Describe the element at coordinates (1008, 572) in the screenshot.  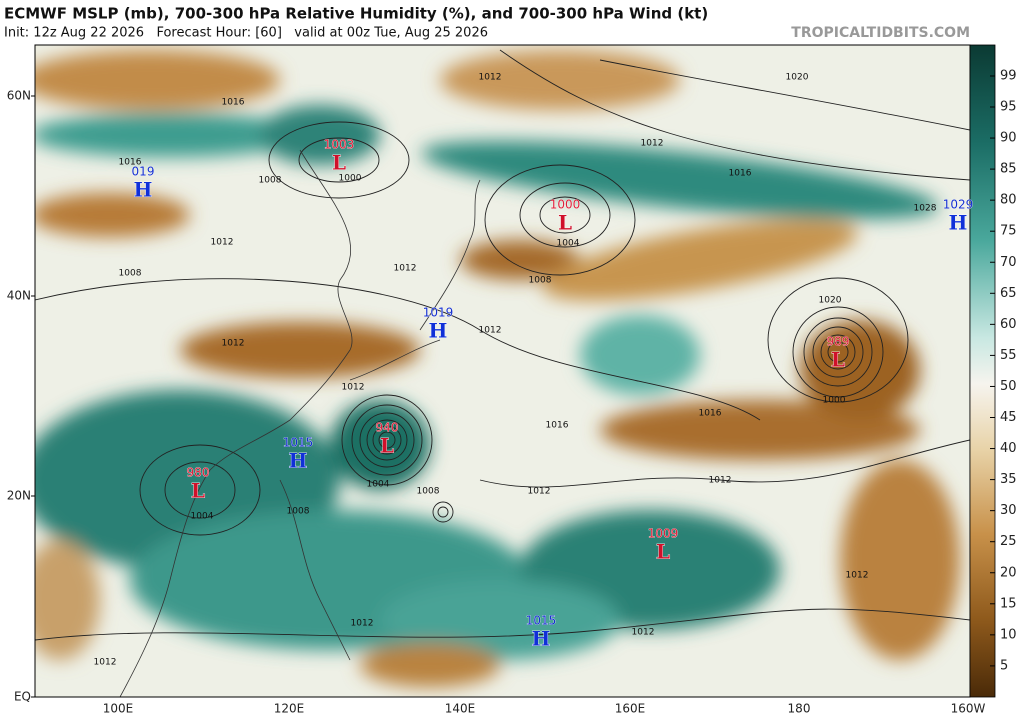
I see `colorbar-label: 20` at that location.